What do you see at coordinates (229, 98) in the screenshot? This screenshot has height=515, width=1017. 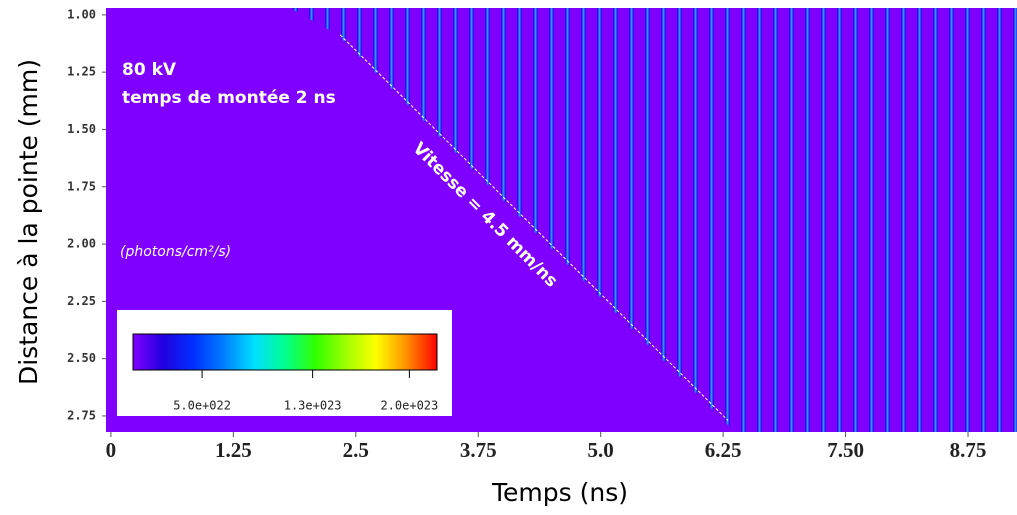 I see `annotation: temps de montée 2 ns` at bounding box center [229, 98].